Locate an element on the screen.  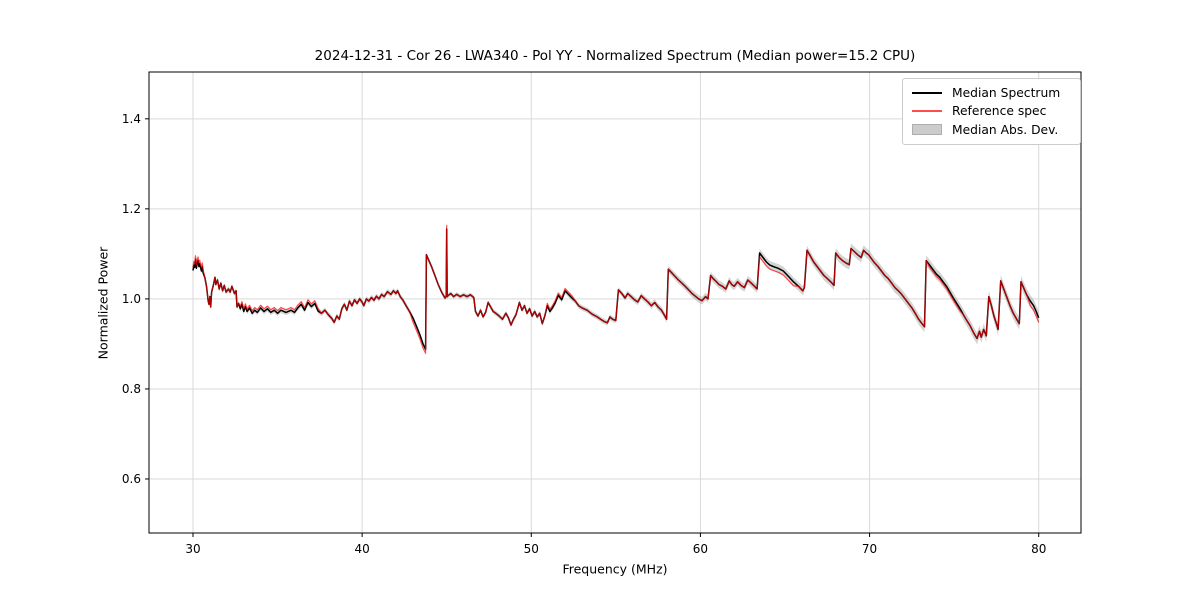
y-tick-label: 0.8 is located at coordinates (131, 389).